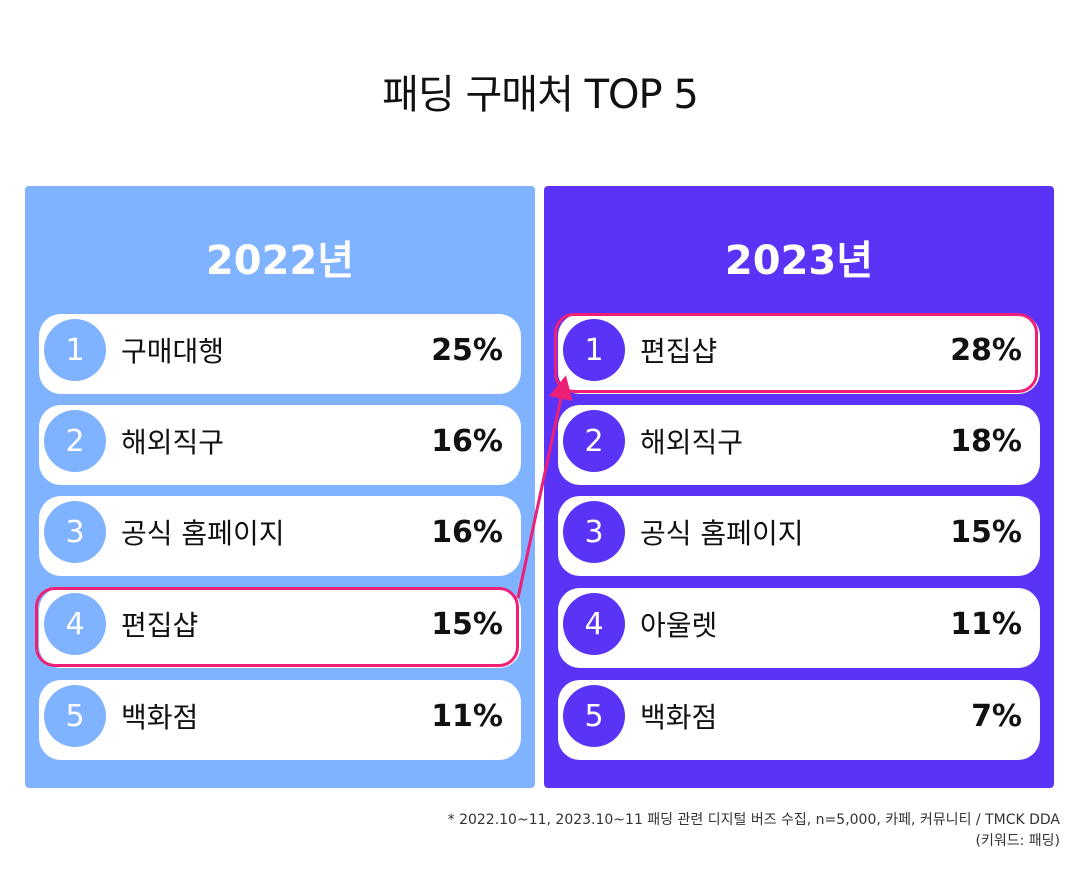  Describe the element at coordinates (996, 716) in the screenshot. I see `percent-value: 7%` at that location.